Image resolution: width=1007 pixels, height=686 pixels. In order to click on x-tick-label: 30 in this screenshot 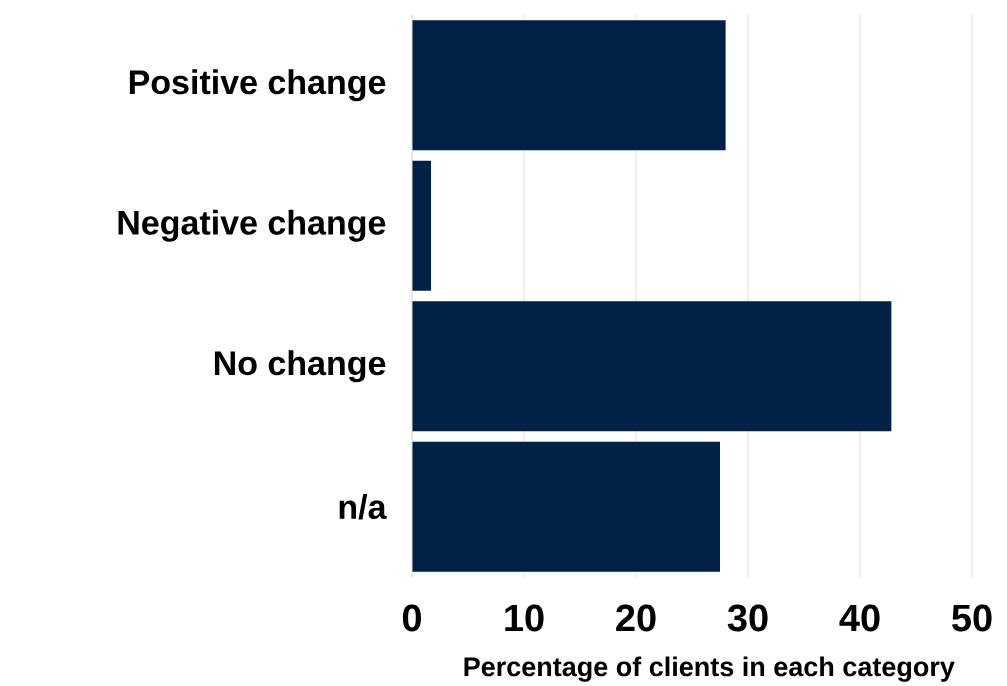, I will do `click(747, 618)`.